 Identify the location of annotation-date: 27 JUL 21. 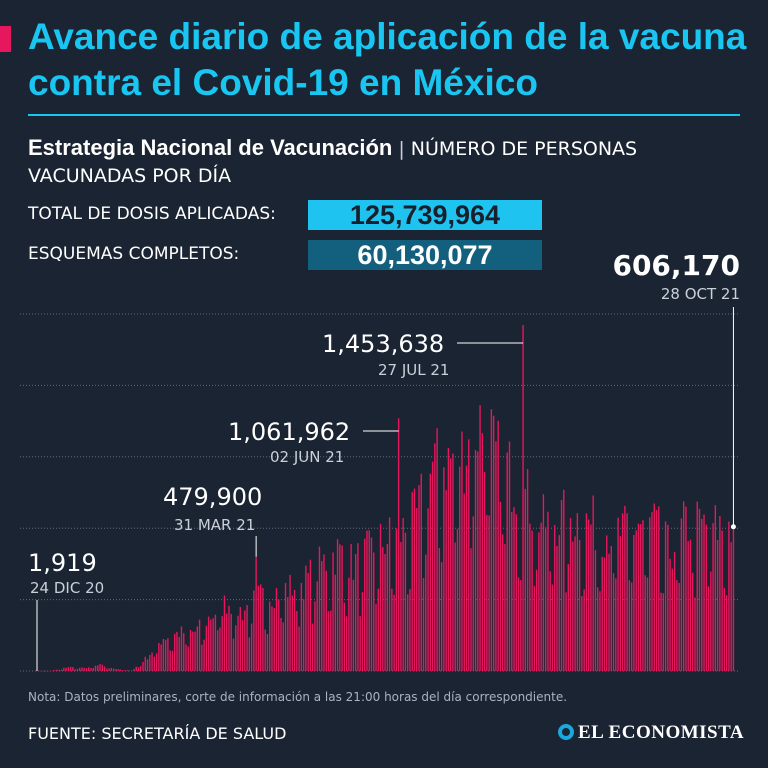
(413, 370).